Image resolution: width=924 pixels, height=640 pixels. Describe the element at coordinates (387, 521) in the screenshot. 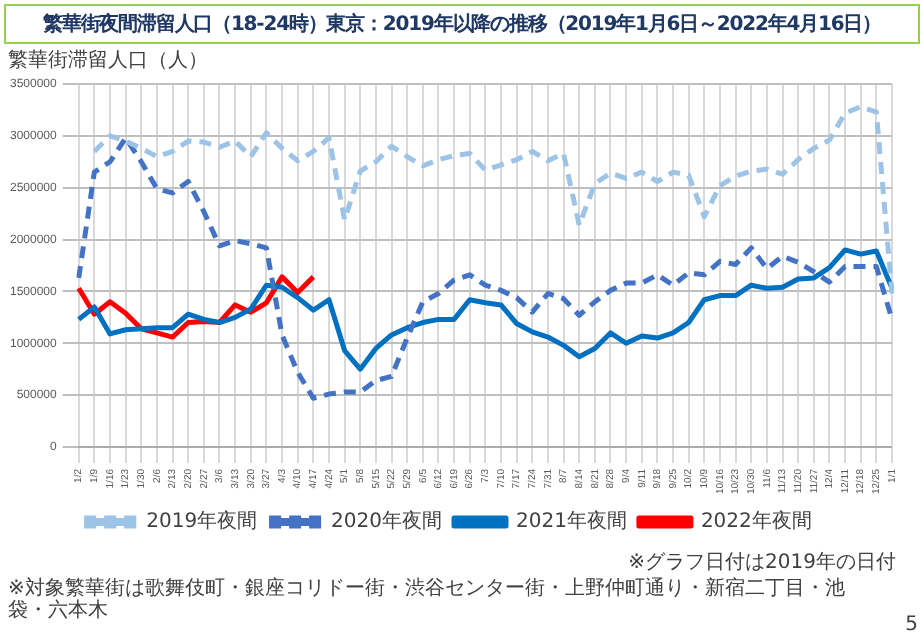

I see `legend-label: 2020年夜間` at that location.